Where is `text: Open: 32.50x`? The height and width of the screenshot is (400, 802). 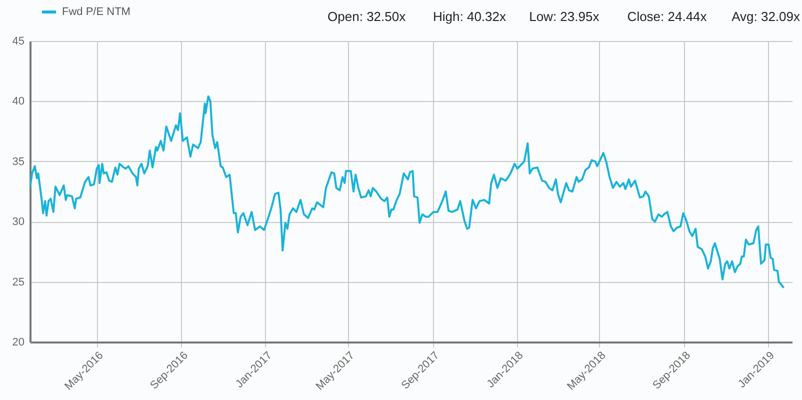 text: Open: 32.50x is located at coordinates (367, 16).